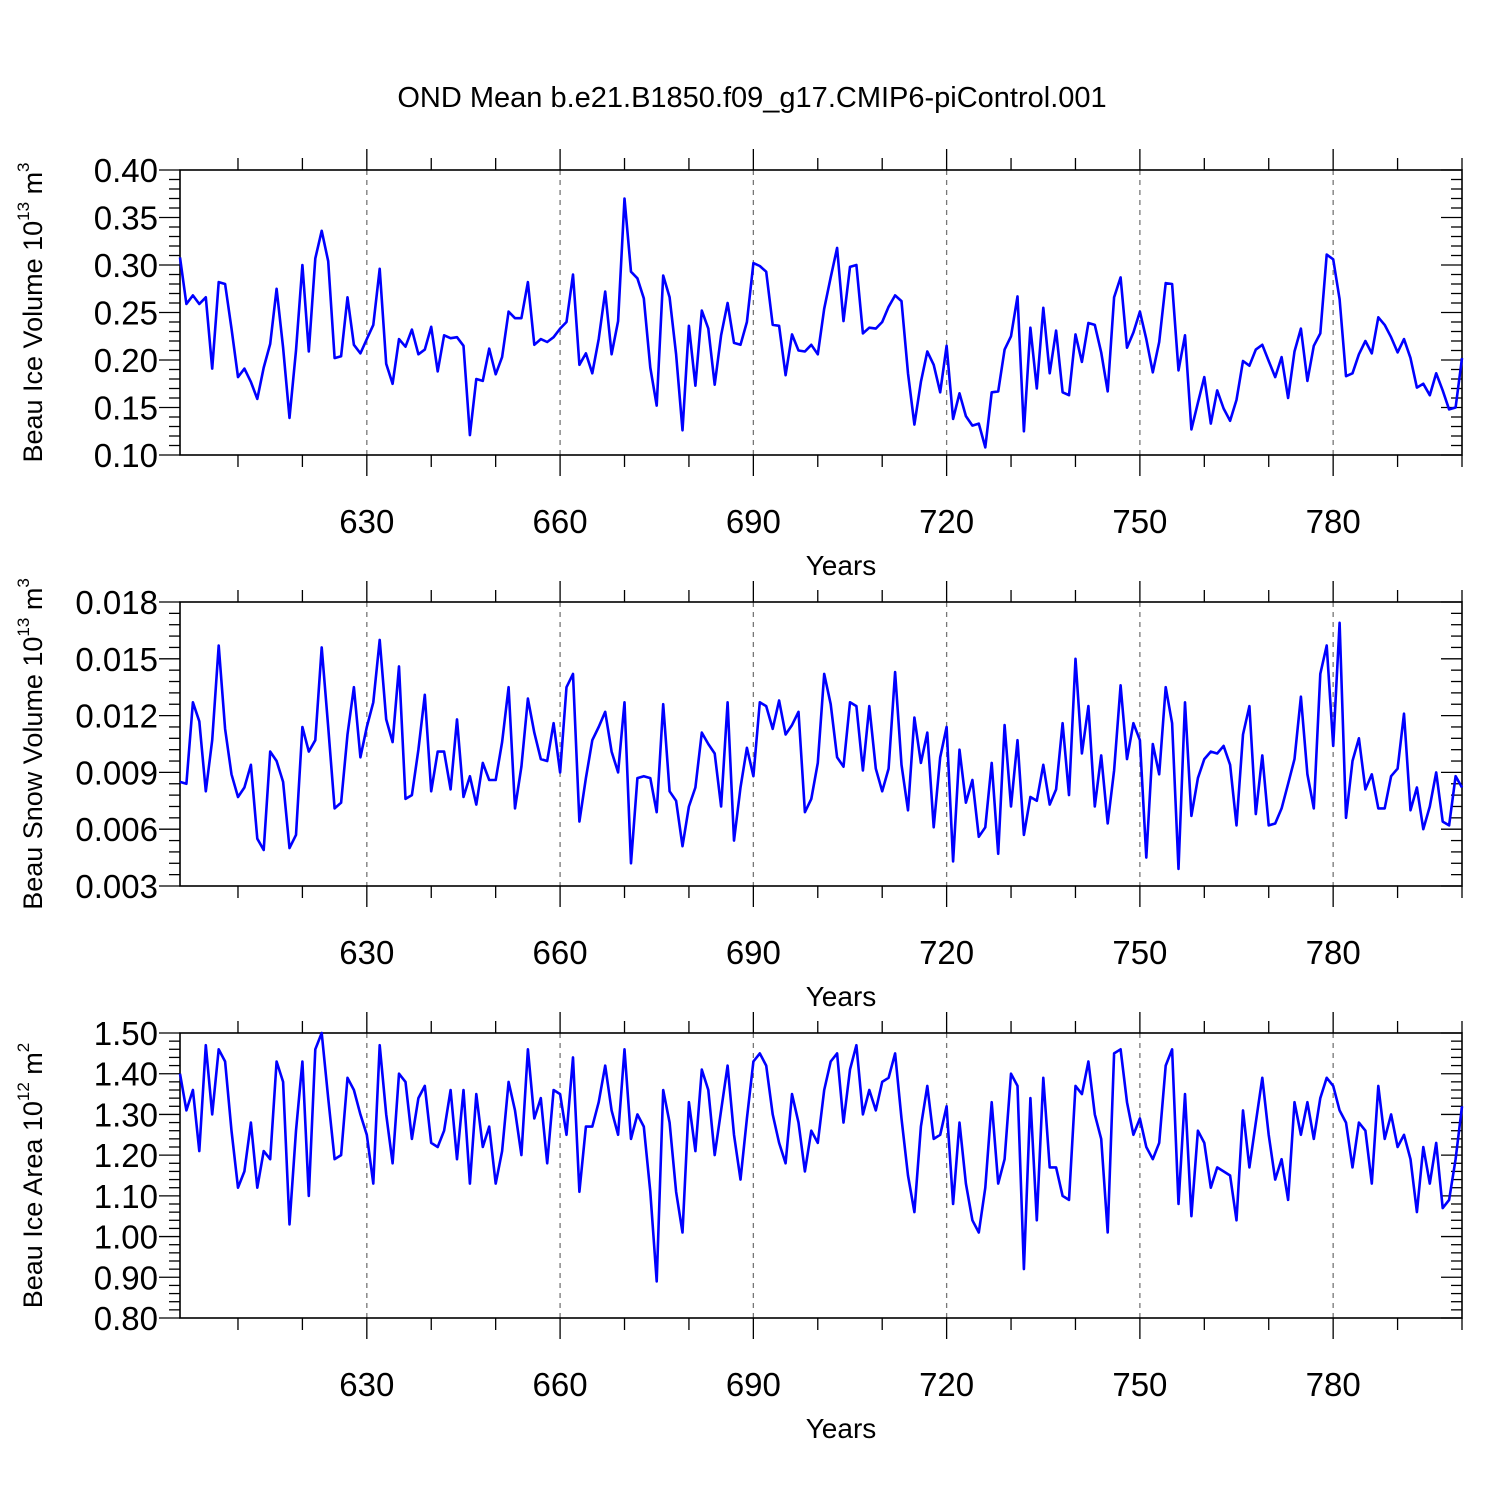 The height and width of the screenshot is (1500, 1500). What do you see at coordinates (126, 1155) in the screenshot?
I see `y-tick-label: 1.20` at bounding box center [126, 1155].